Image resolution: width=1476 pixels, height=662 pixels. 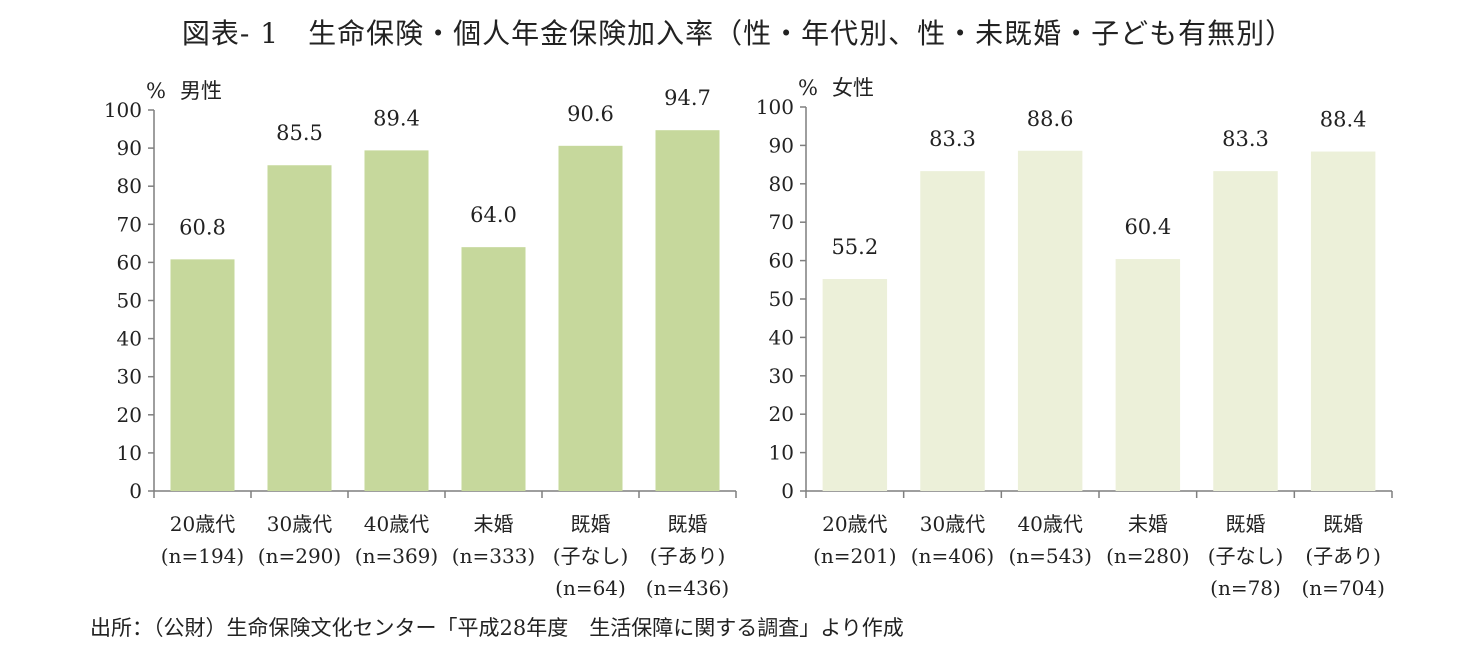 I want to click on male-y-tick-label: 100, so click(x=123, y=110).